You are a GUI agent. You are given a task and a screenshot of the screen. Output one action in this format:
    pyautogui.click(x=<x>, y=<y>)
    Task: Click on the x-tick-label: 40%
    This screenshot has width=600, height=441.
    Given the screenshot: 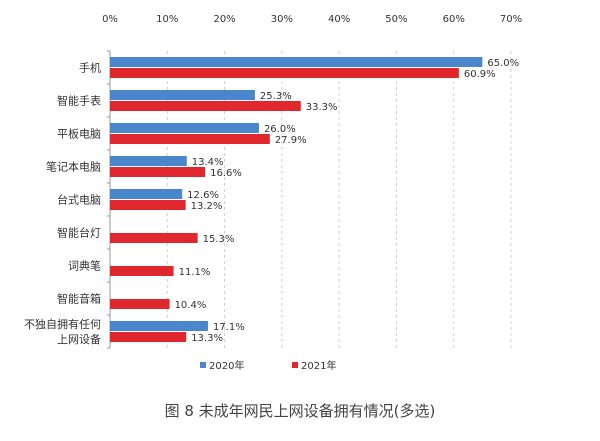 What is the action you would take?
    pyautogui.click(x=339, y=19)
    